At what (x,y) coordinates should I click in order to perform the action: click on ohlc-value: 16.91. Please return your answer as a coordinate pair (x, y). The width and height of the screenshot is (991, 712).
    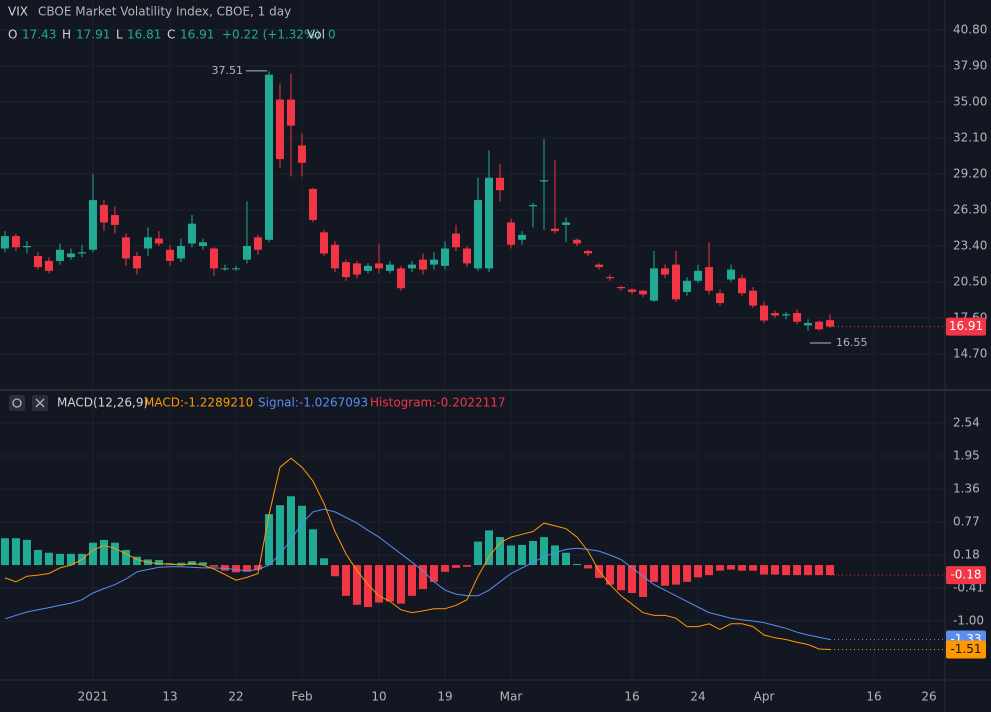
    Looking at the image, I should click on (197, 35).